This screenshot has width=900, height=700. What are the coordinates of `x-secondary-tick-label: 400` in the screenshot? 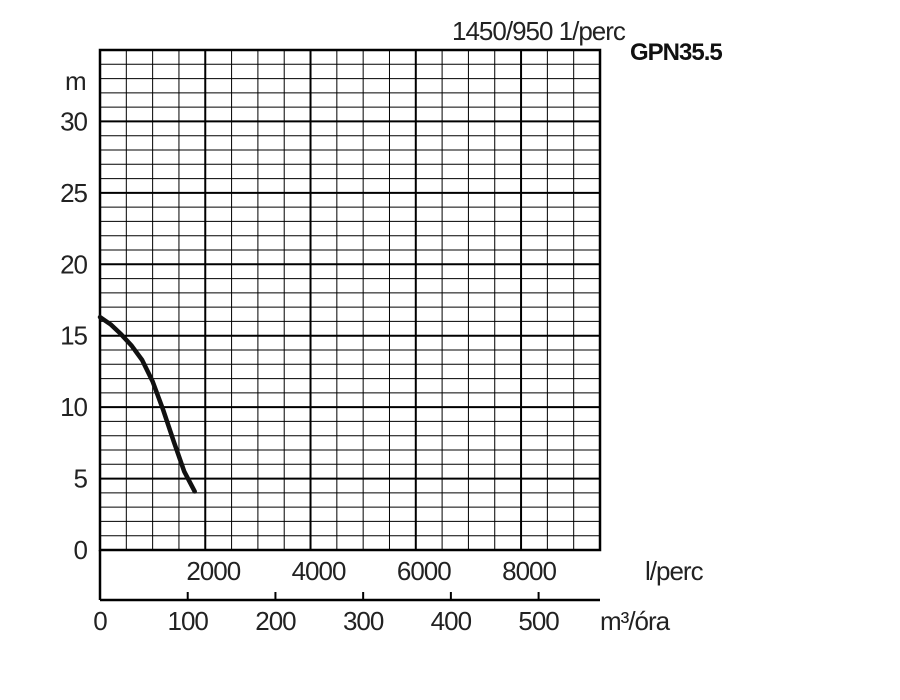 It's located at (451, 621).